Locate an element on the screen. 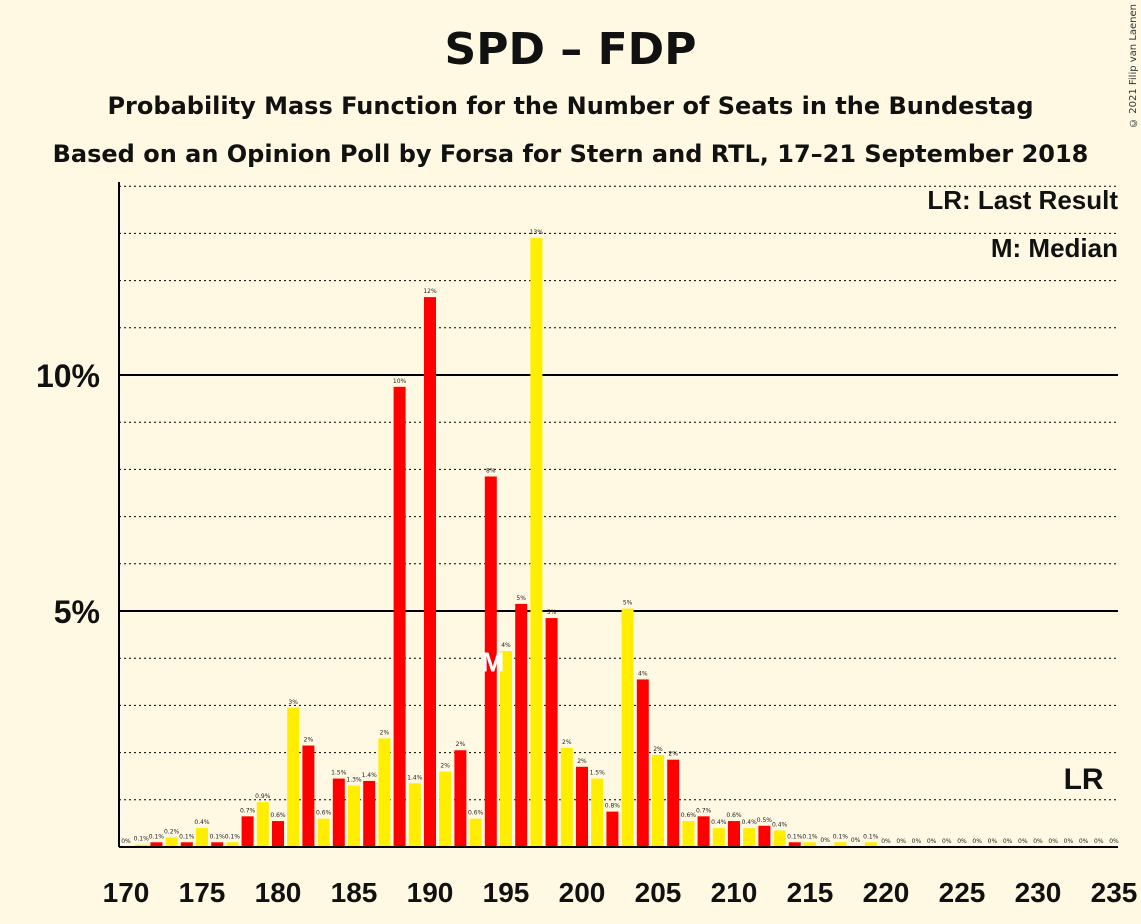 The height and width of the screenshot is (924, 1141). y-tick-labels: 5% 10% is located at coordinates (68, 494).